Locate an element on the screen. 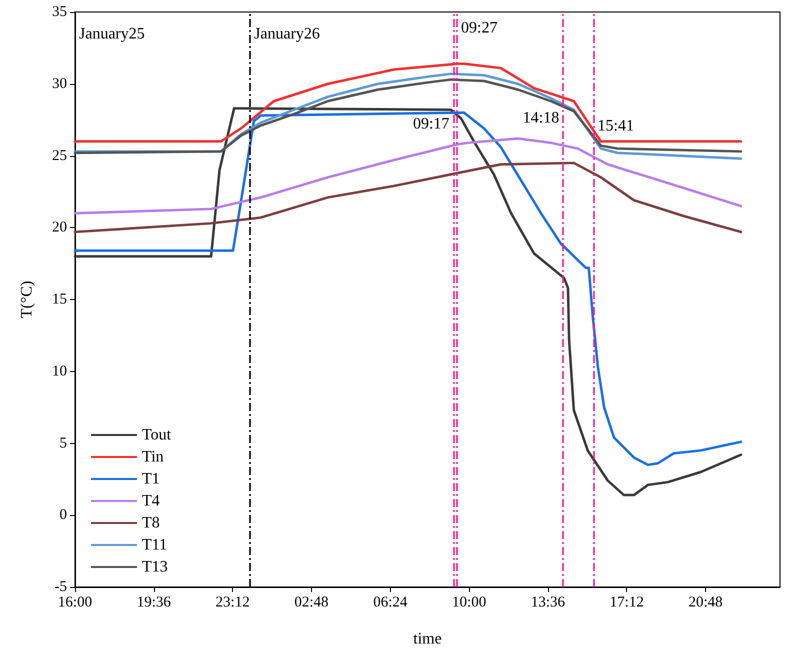 The image size is (794, 662). y-tick-label: 15 is located at coordinates (59, 300).